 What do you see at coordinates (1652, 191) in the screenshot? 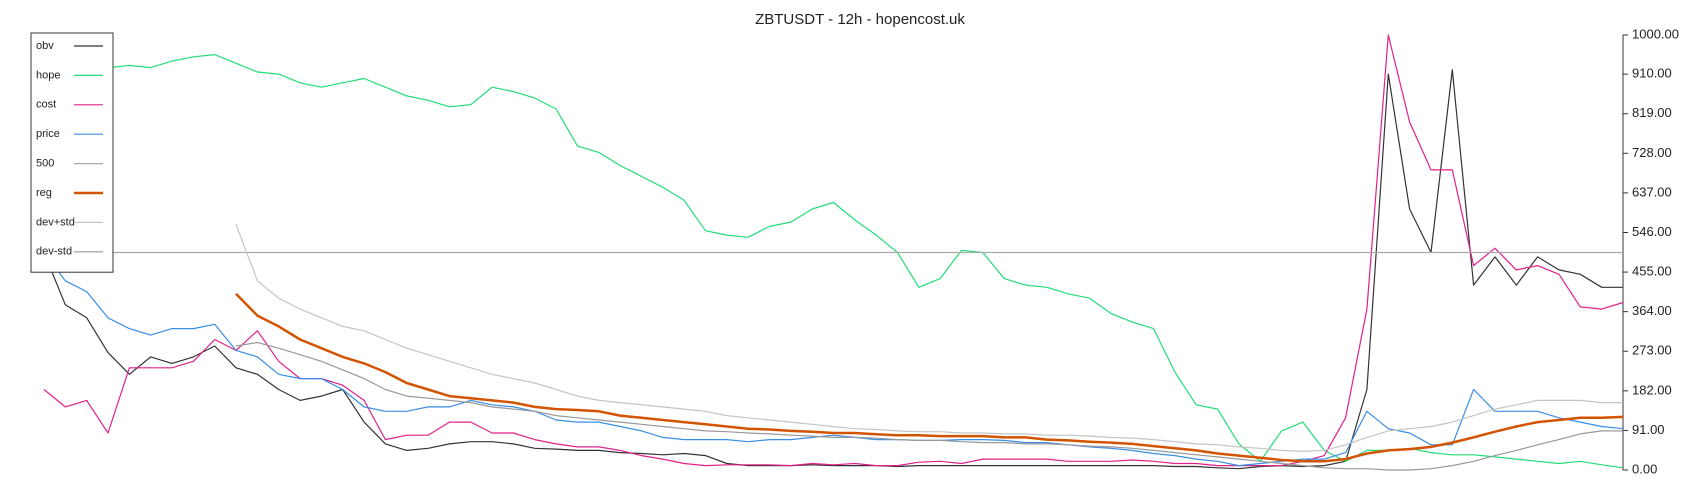
I see `y-tick-label: 637.00` at bounding box center [1652, 191].